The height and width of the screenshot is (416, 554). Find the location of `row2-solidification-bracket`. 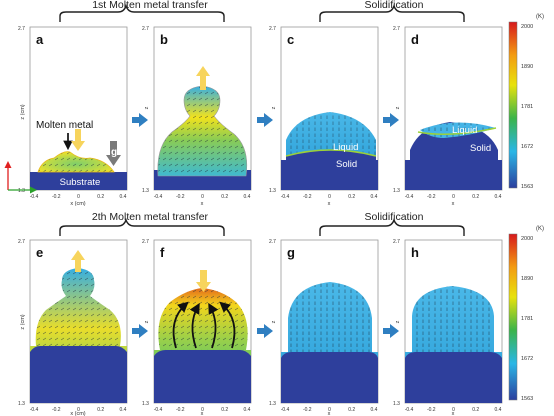

row2-solidification-bracket is located at coordinates (392, 226).